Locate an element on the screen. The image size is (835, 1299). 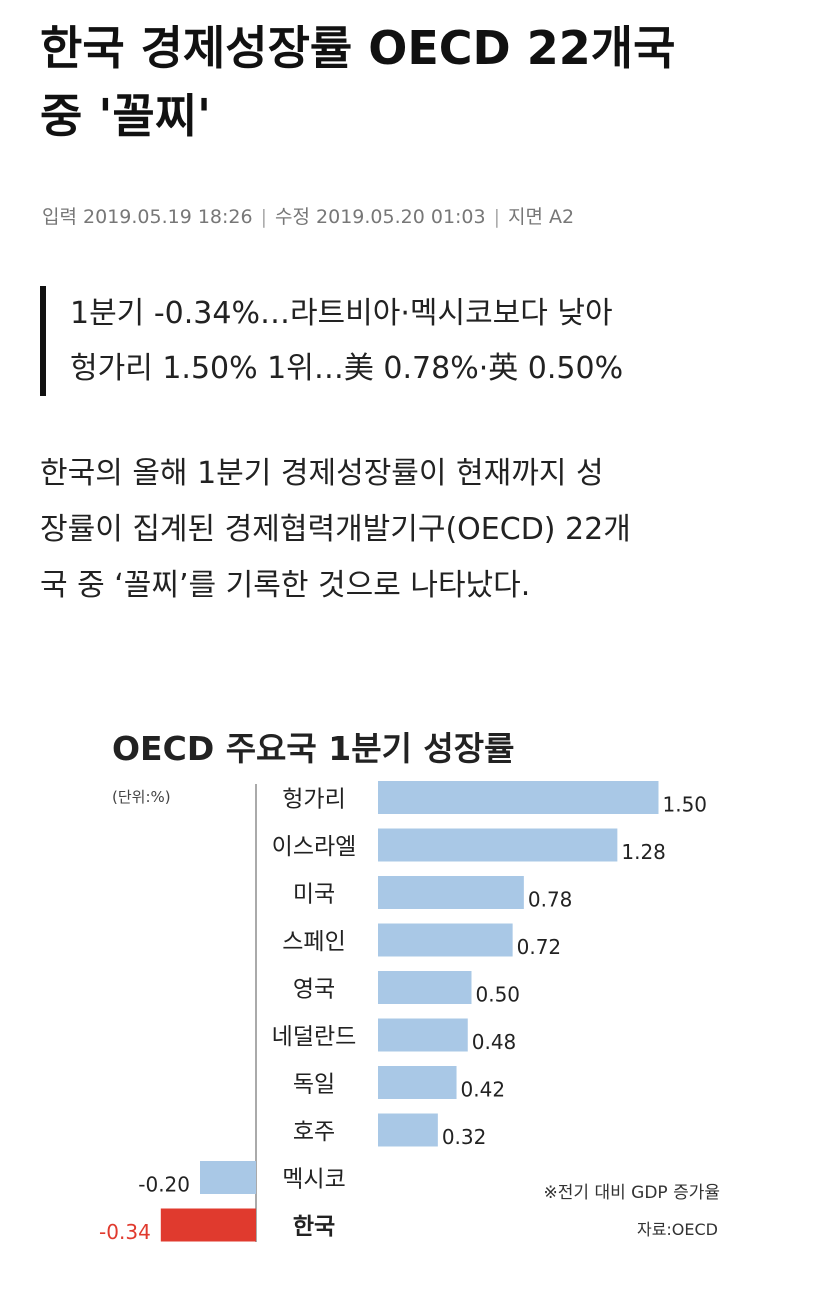
body-line-2: 장률이 집계된 경제협력개발기구(OECD) 22개 is located at coordinates (335, 529).